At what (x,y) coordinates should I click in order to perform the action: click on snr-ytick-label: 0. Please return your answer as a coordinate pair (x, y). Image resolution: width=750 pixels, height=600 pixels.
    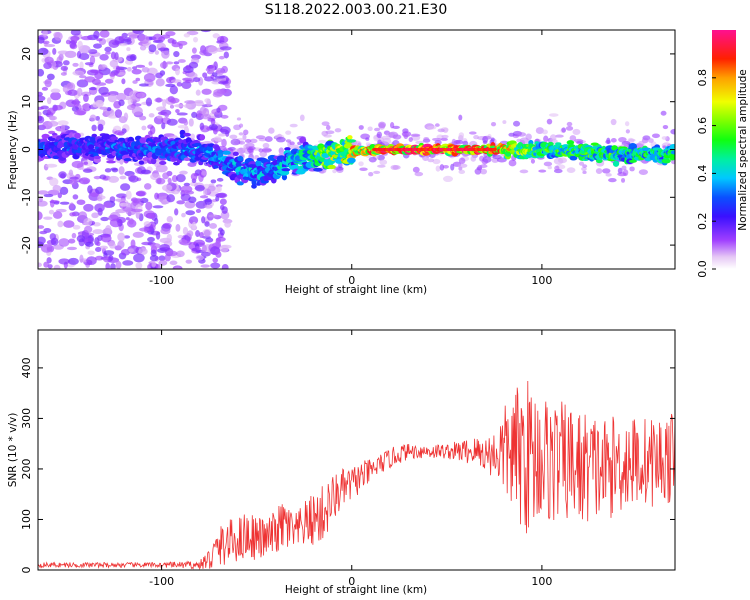
    Looking at the image, I should click on (26, 570).